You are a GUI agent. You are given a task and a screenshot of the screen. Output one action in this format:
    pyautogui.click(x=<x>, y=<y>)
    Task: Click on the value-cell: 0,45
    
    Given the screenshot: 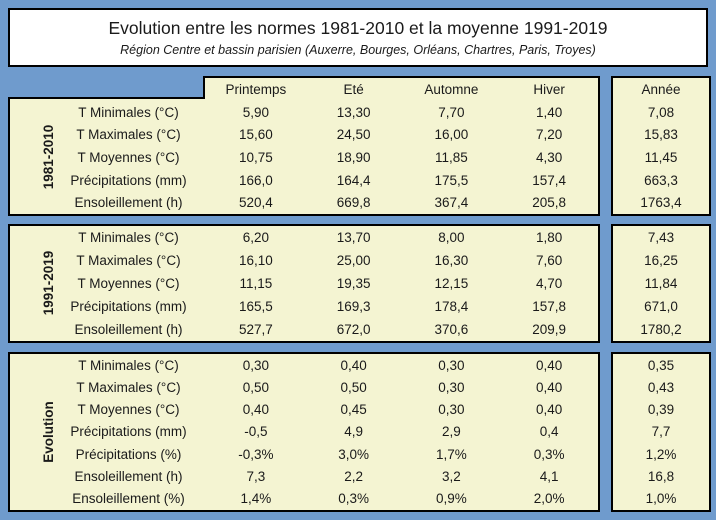 What is the action you would take?
    pyautogui.click(x=353, y=410)
    